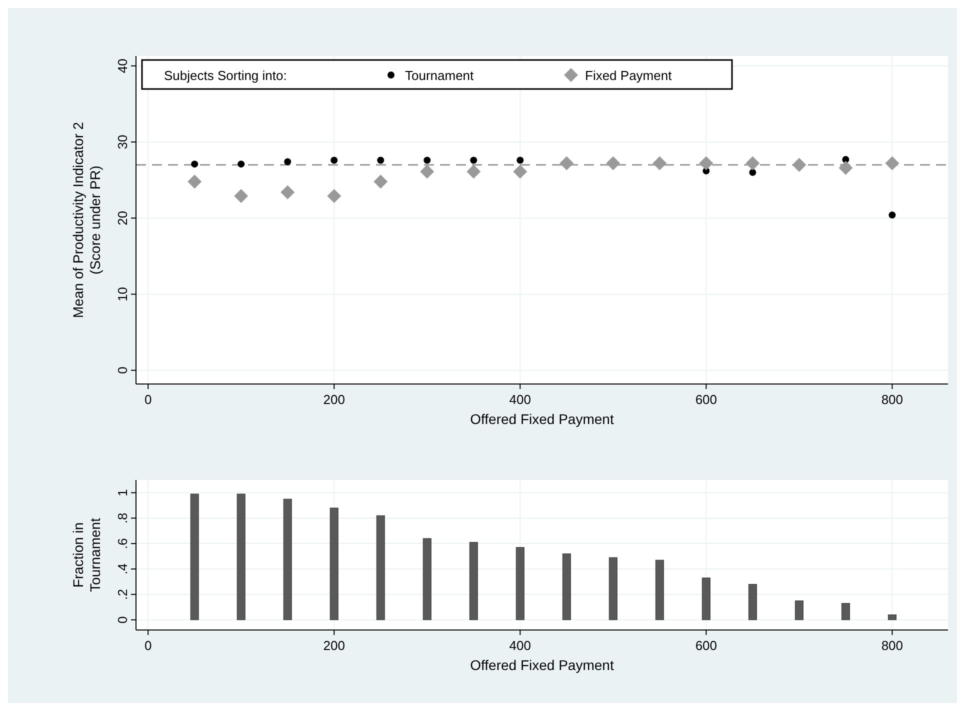 The width and height of the screenshot is (965, 711). I want to click on legend-label: Tournament, so click(439, 75).